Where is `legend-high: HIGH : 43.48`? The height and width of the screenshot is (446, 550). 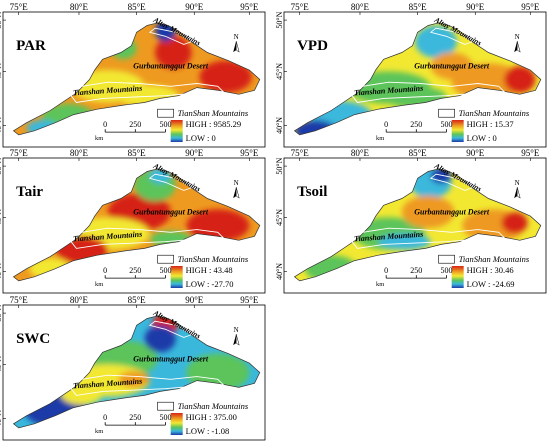 legend-high: HIGH : 43.48 is located at coordinates (209, 270).